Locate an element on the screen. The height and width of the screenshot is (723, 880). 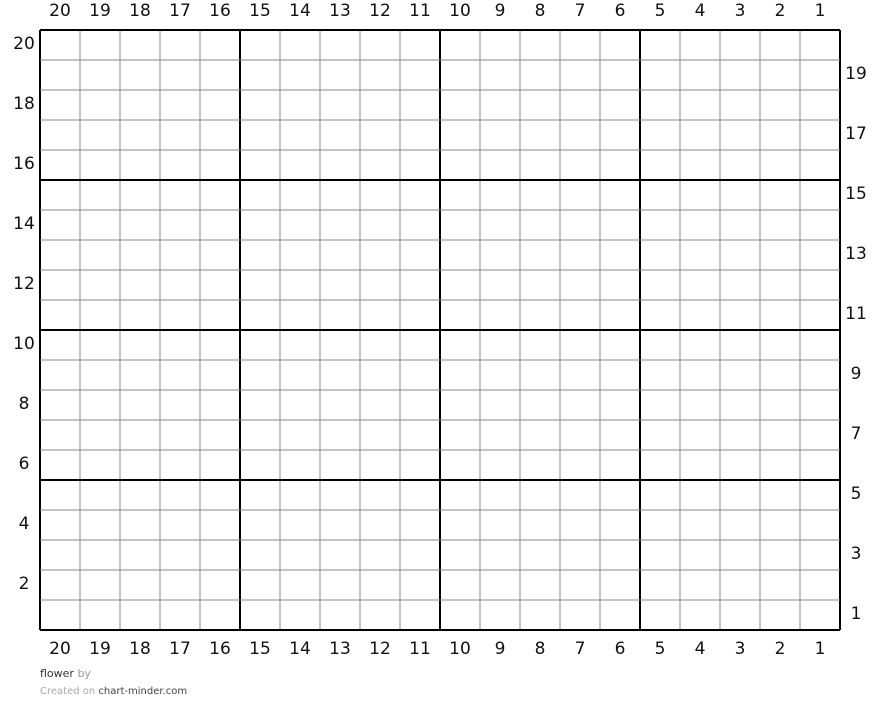
row-label-right: 13 is located at coordinates (856, 254).